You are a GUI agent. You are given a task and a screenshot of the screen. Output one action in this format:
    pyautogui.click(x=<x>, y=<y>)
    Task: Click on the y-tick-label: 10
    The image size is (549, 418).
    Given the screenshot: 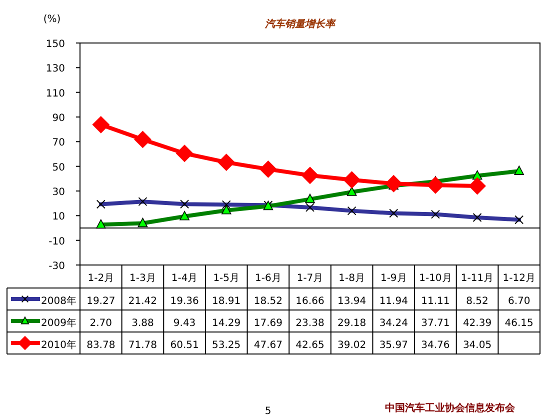 What is the action you would take?
    pyautogui.click(x=58, y=217)
    